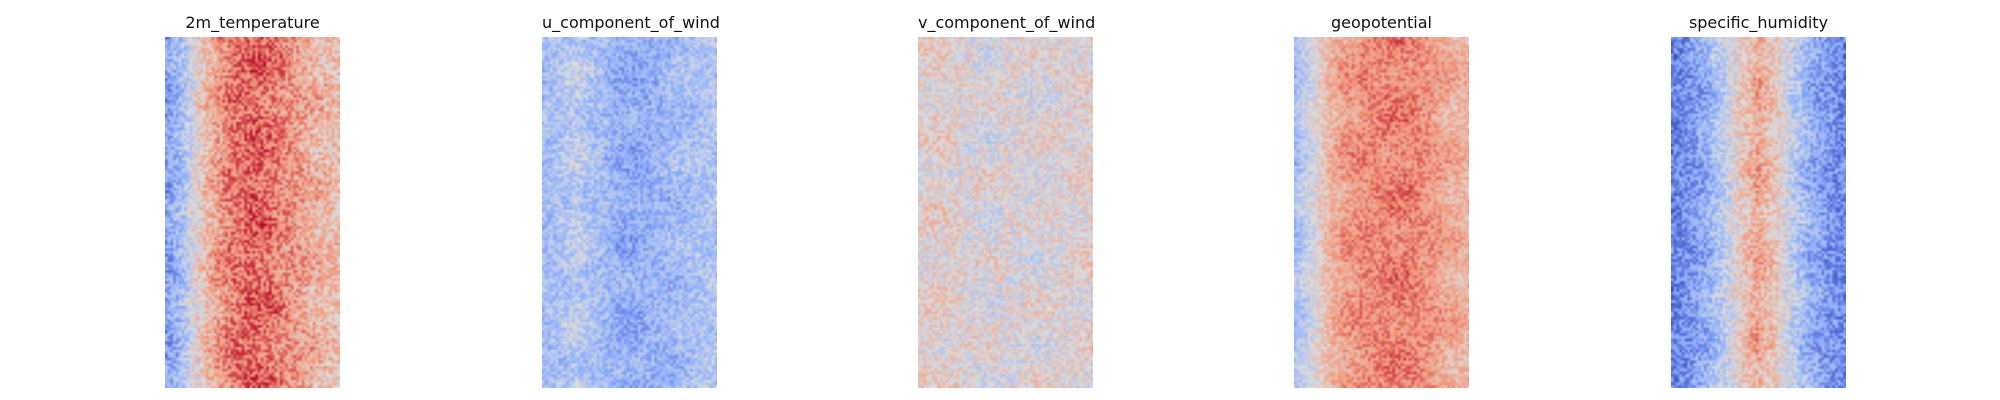  What do you see at coordinates (1381, 22) in the screenshot?
I see `panel-title-geopotential: geopotential` at bounding box center [1381, 22].